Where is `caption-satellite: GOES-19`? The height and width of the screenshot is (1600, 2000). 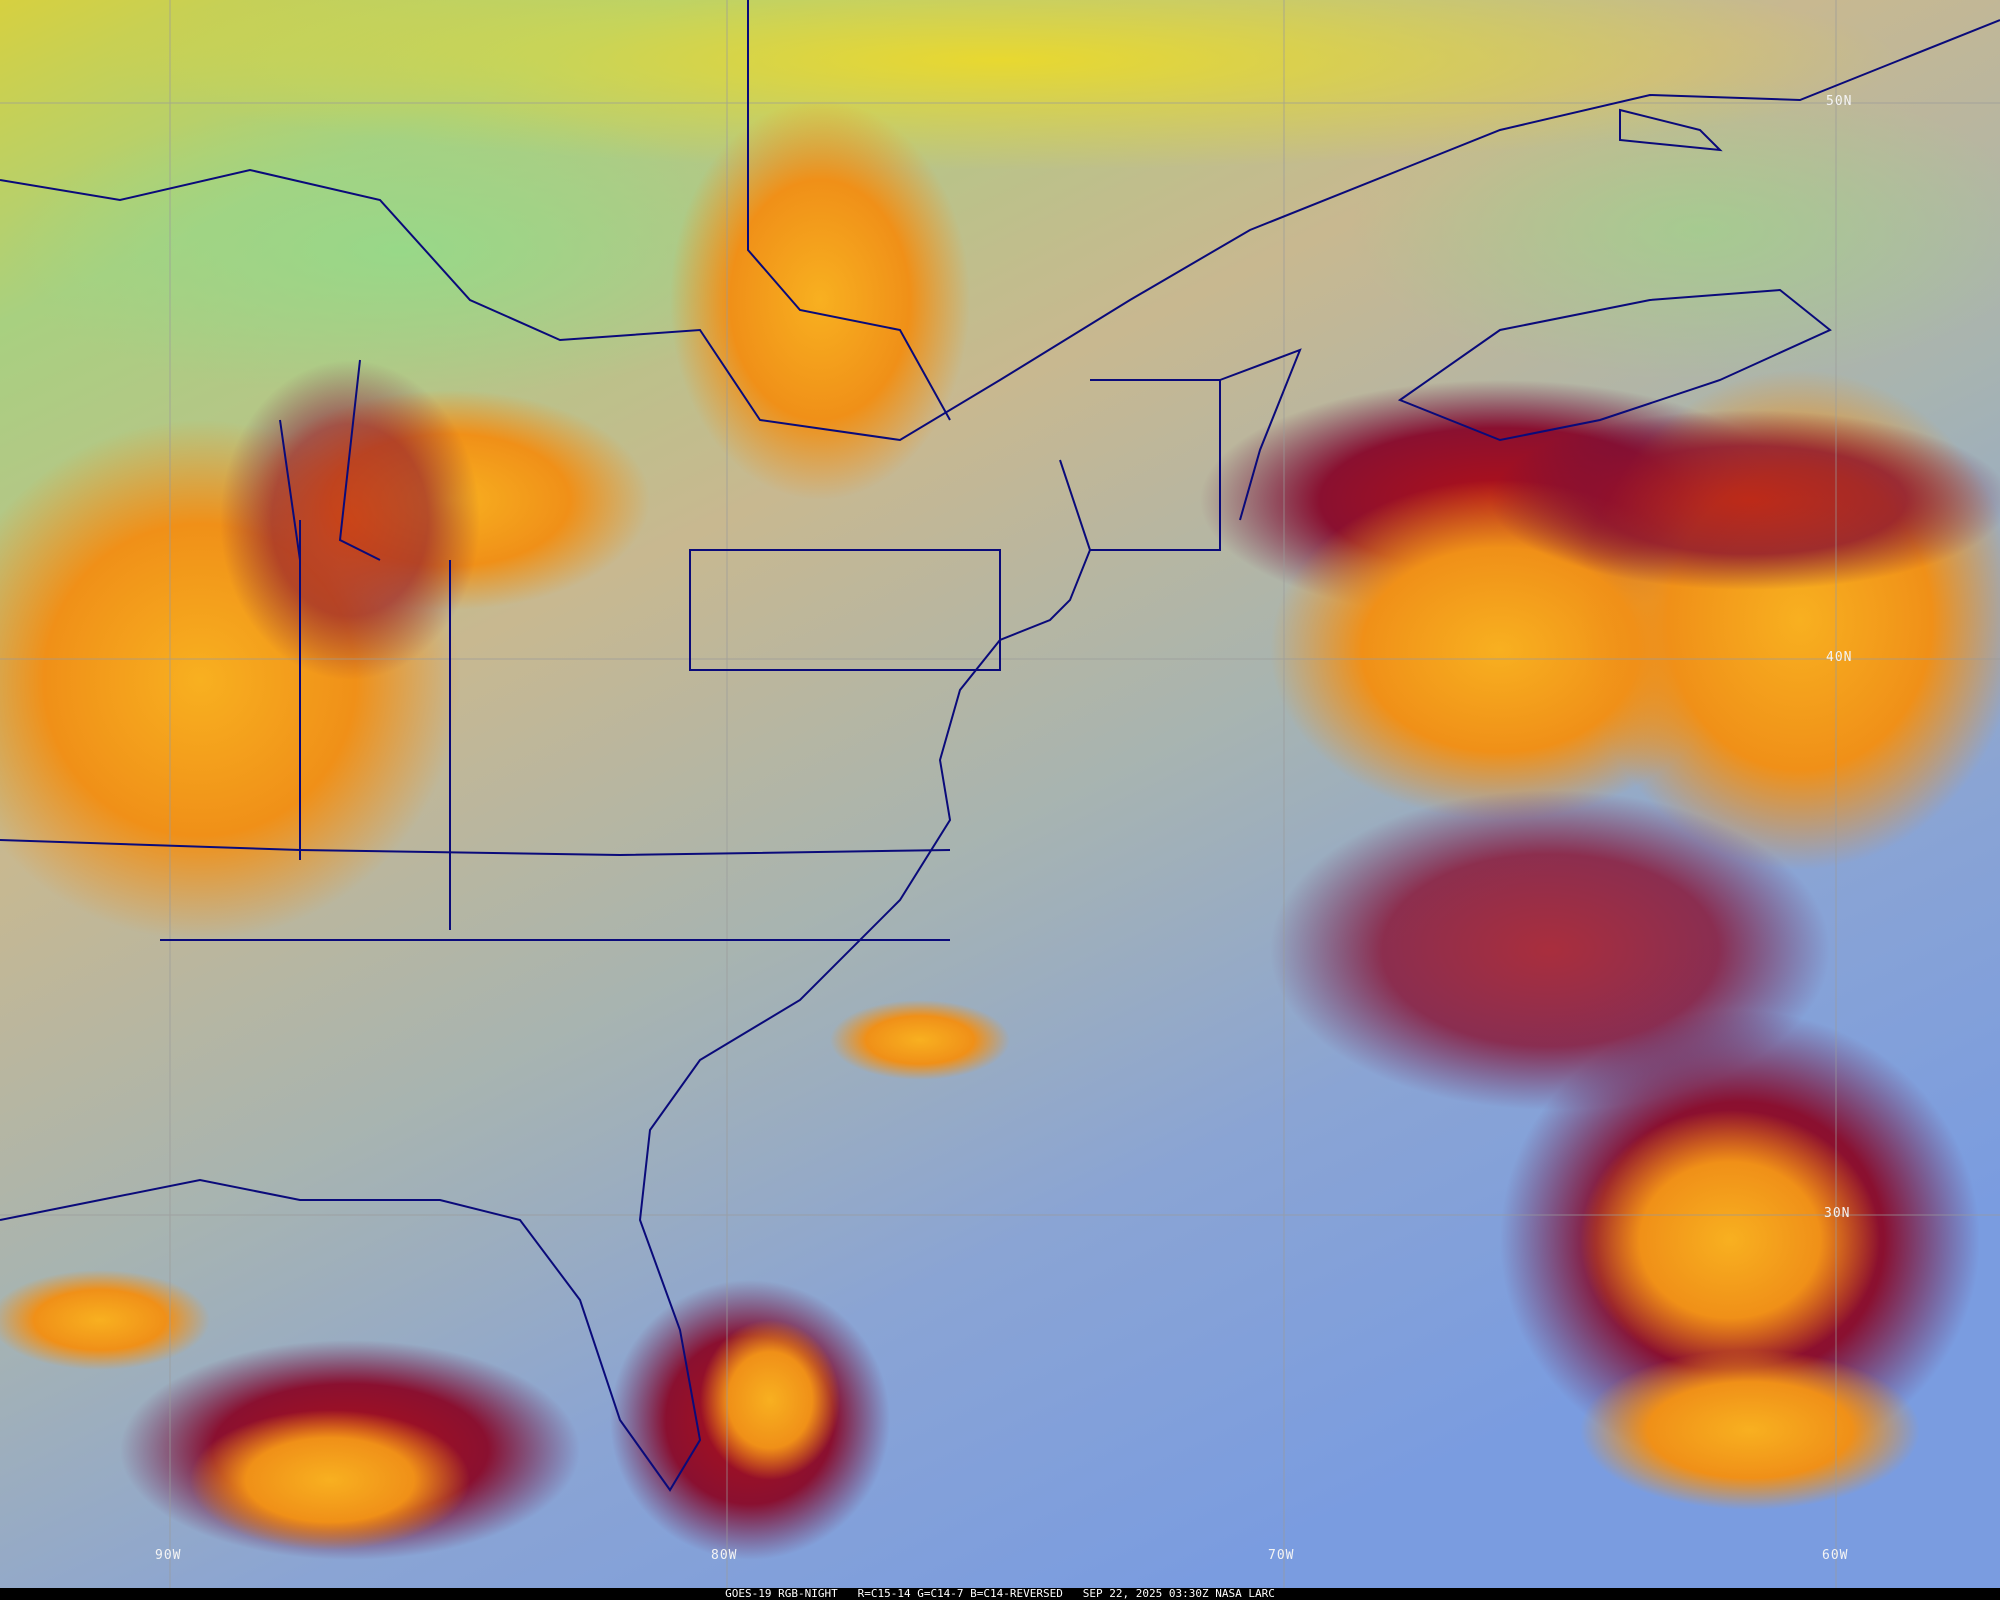 caption-satellite: GOES-19 is located at coordinates (748, 1593).